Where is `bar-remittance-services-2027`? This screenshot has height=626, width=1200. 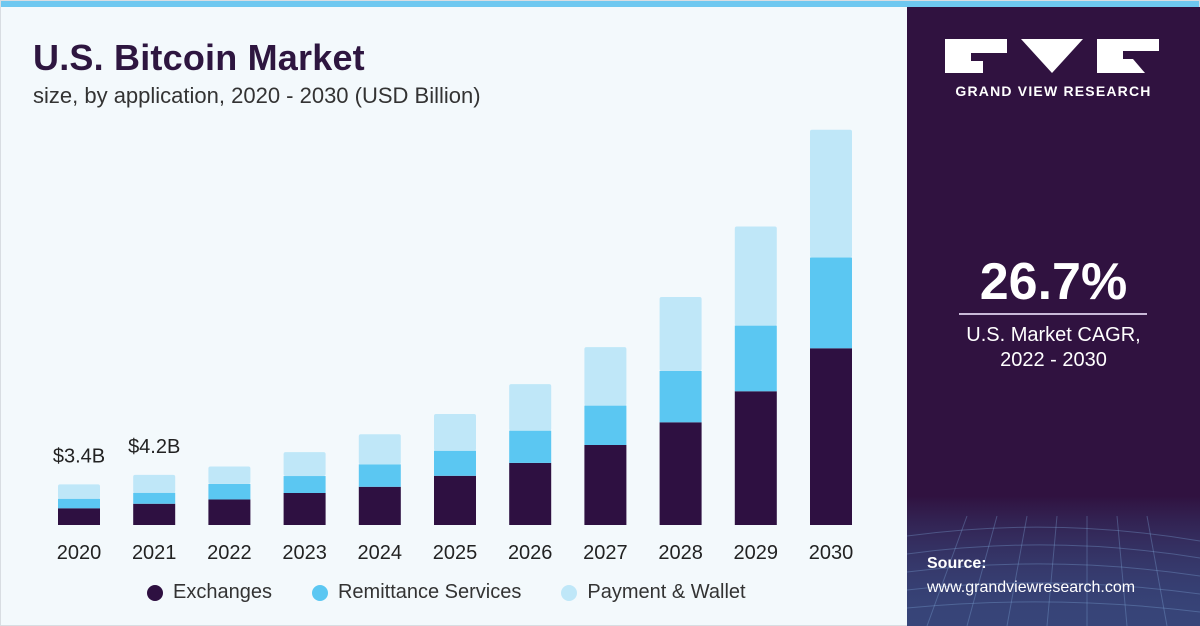 bar-remittance-services-2027 is located at coordinates (605, 425).